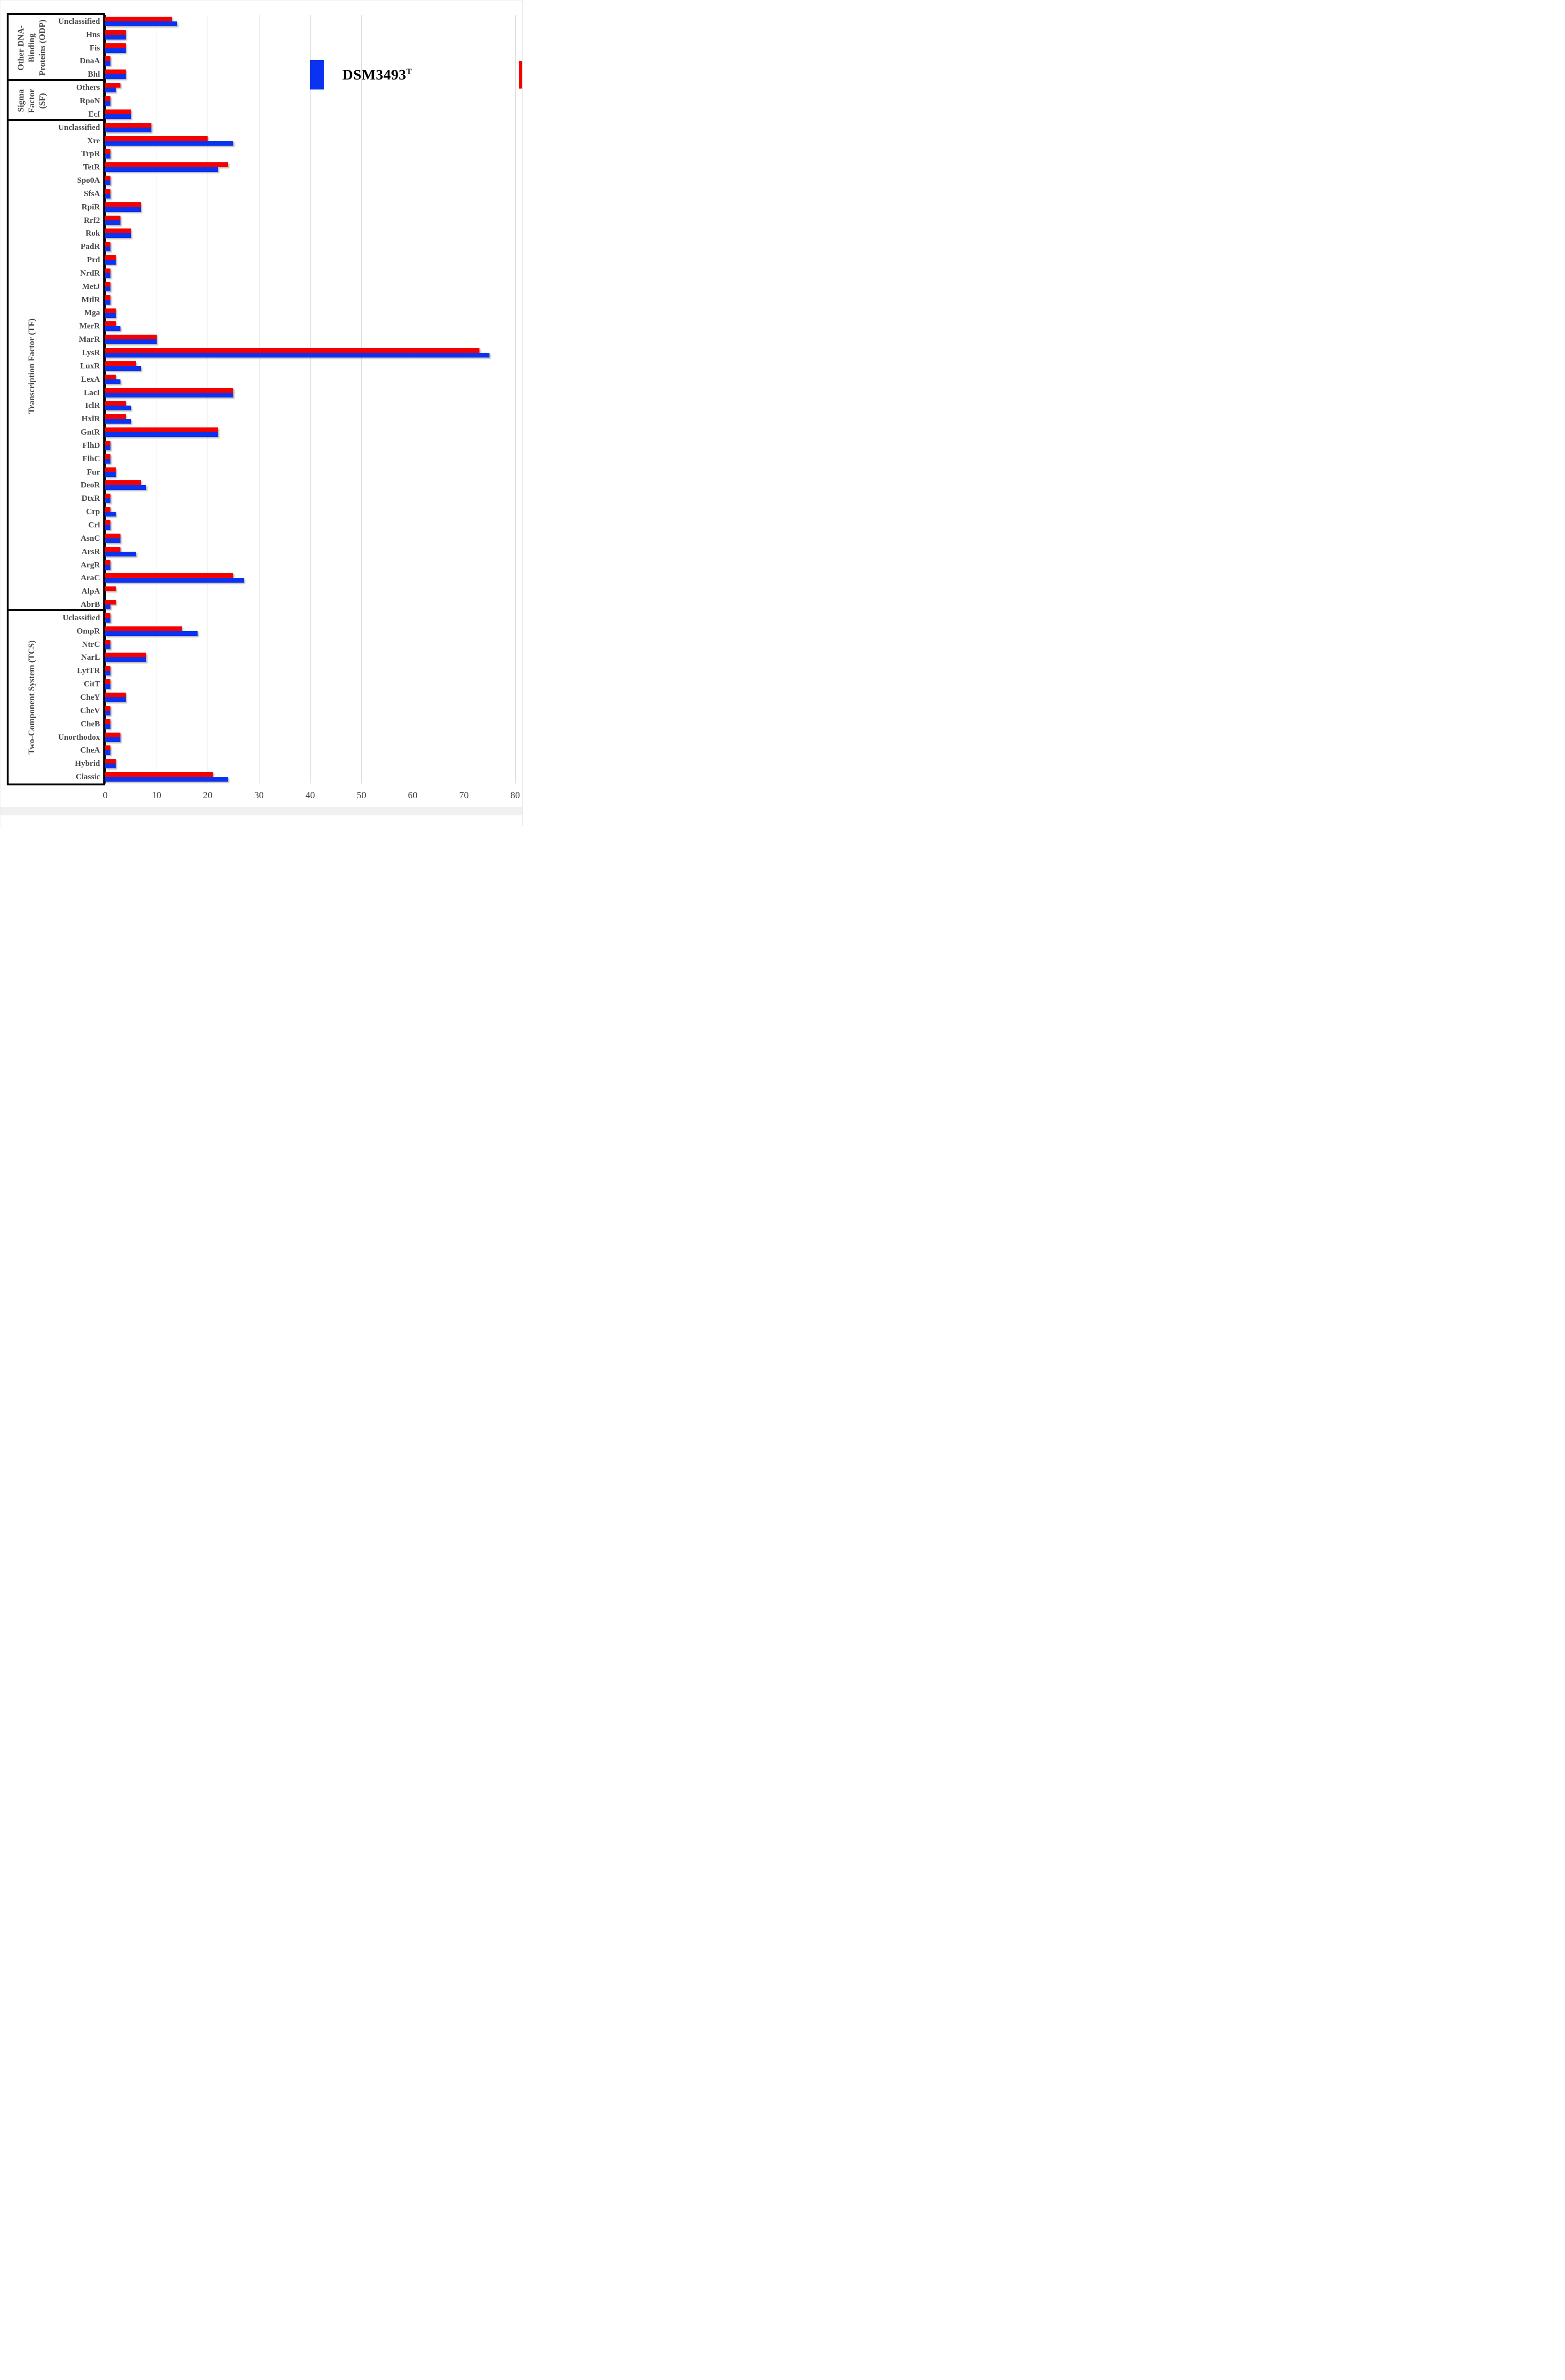 Image resolution: width=1565 pixels, height=2380 pixels. I want to click on bar-dsm3493t-trpr, so click(107, 156).